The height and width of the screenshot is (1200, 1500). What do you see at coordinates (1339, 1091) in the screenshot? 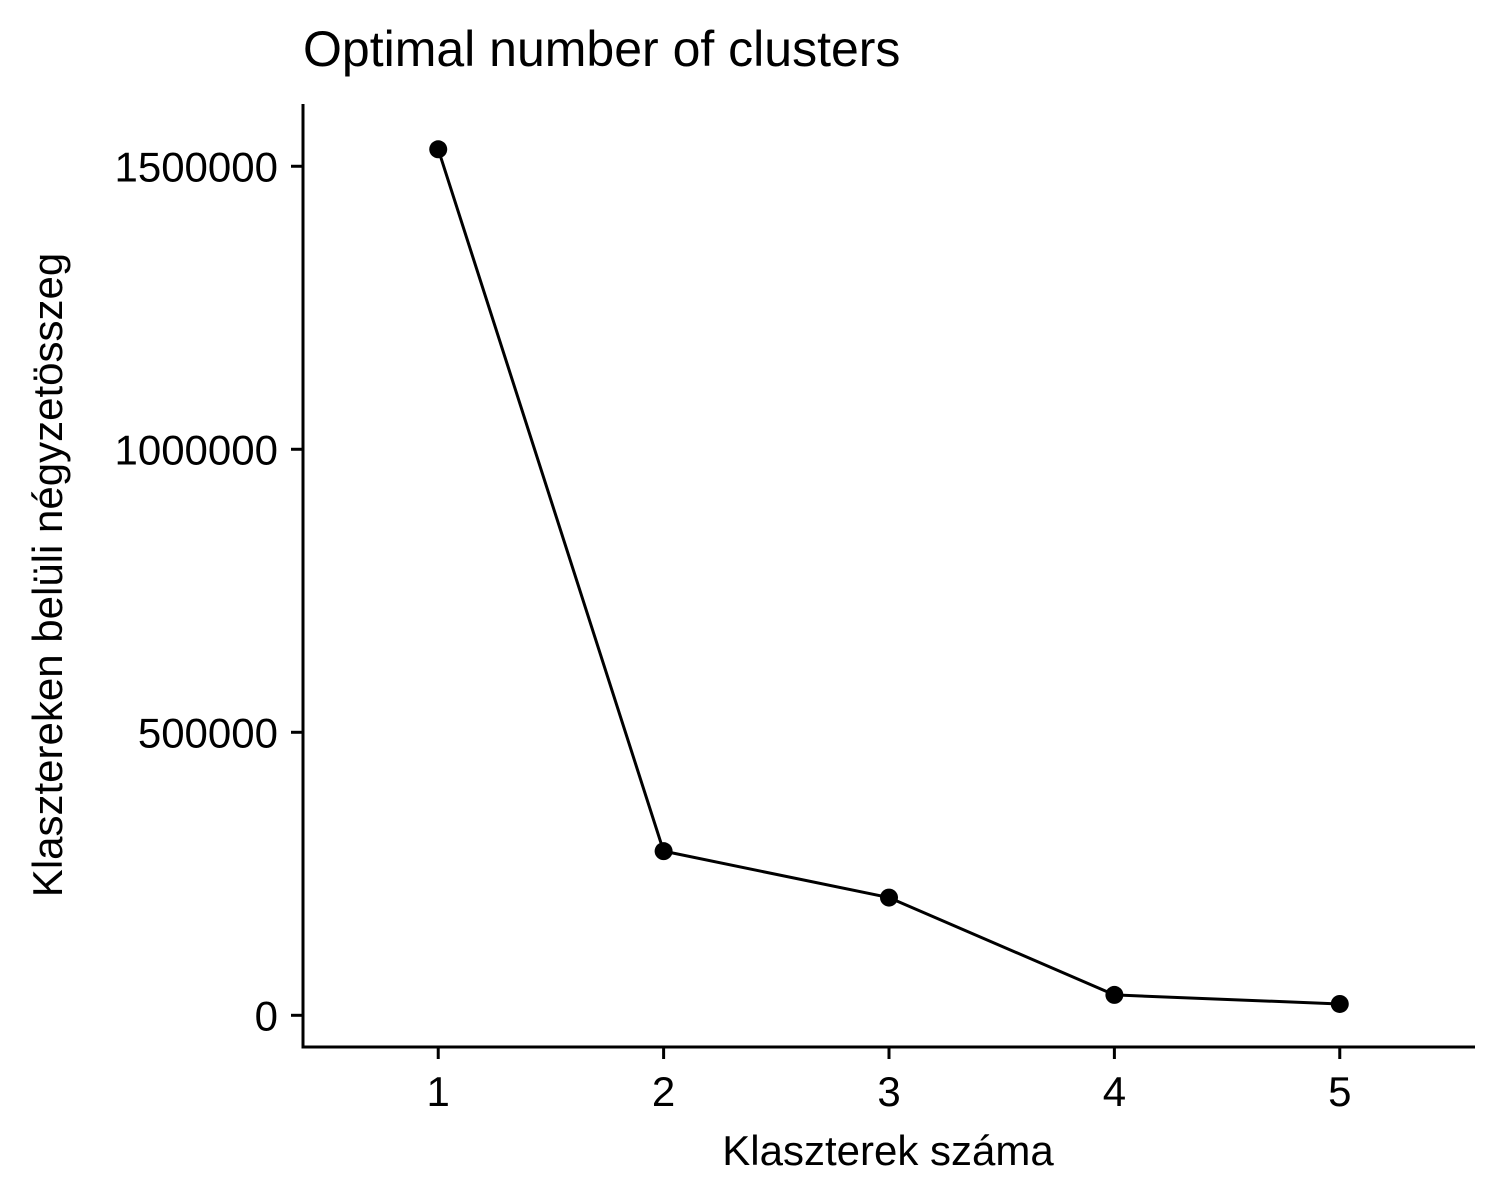
I see `x-tick-label: 5` at bounding box center [1339, 1091].